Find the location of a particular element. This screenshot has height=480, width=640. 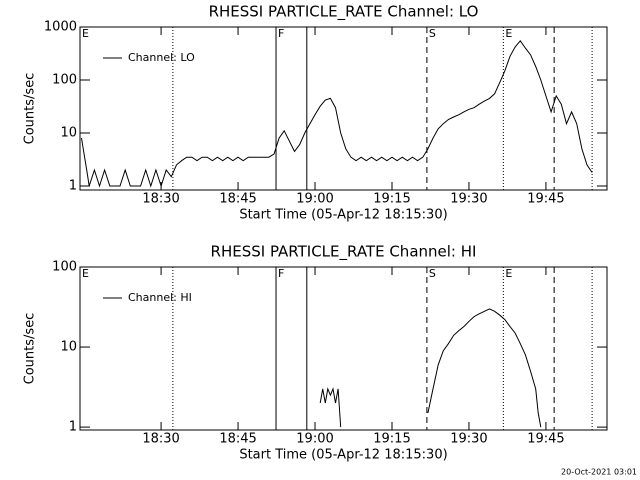

footer: 20-Oct-2021 03:01 is located at coordinates (599, 472).